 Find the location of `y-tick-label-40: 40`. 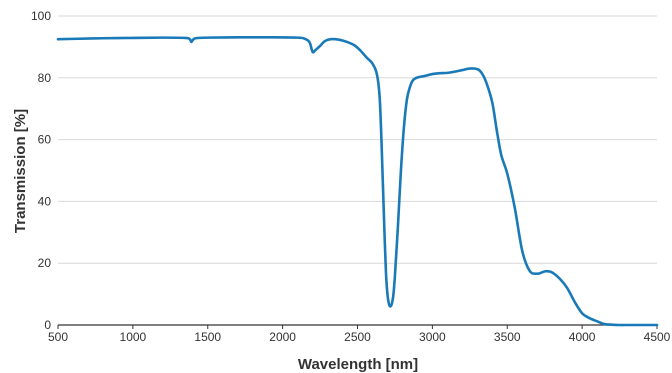

y-tick-label-40: 40 is located at coordinates (45, 201).